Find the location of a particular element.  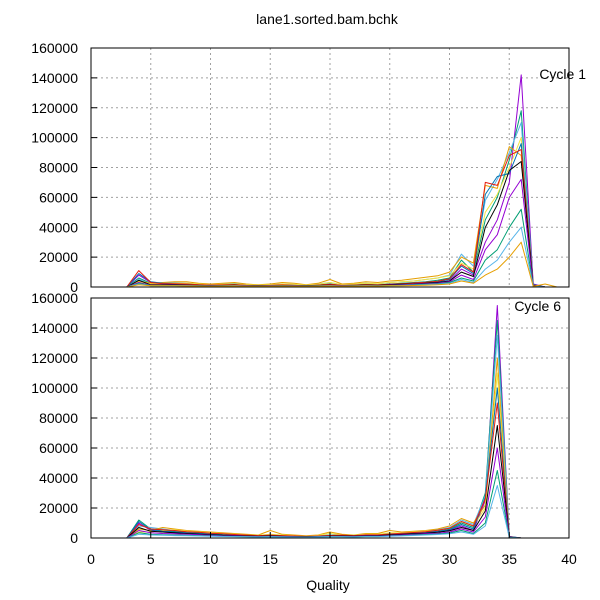

x-tick-label: 35 is located at coordinates (509, 559).